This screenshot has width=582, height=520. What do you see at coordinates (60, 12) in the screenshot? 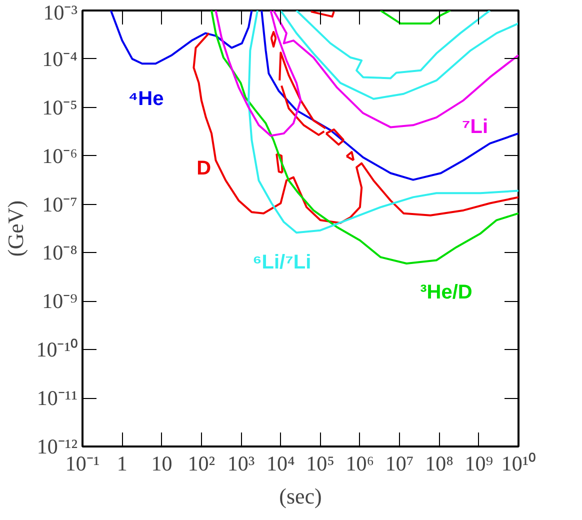
I see `y-tick-label: 10⁻³` at bounding box center [60, 12].